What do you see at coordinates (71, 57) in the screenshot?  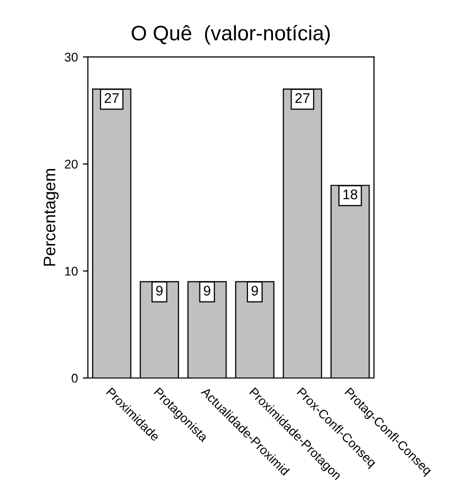 I see `y-tick-label: 30` at bounding box center [71, 57].